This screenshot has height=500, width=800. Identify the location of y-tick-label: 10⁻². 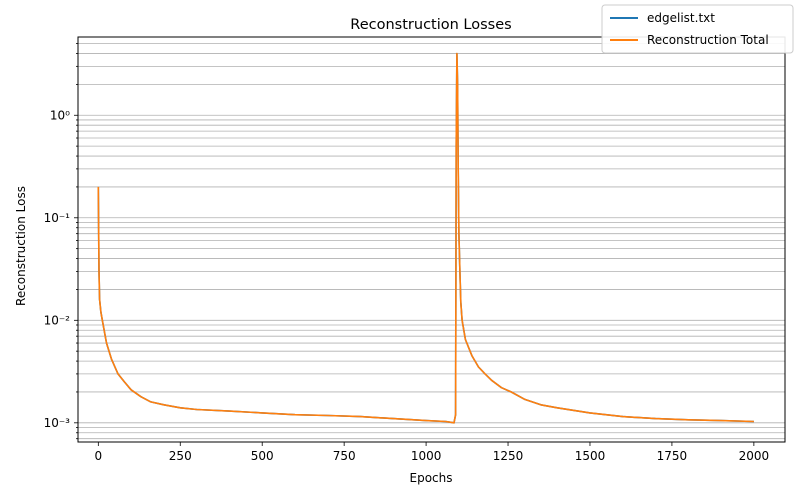
(57, 320).